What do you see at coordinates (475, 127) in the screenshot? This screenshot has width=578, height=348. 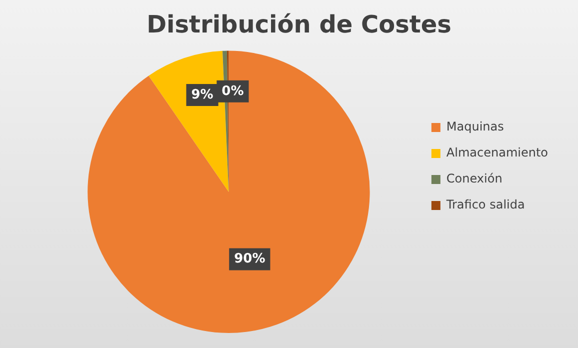 I see `legend-label: Maquinas` at bounding box center [475, 127].